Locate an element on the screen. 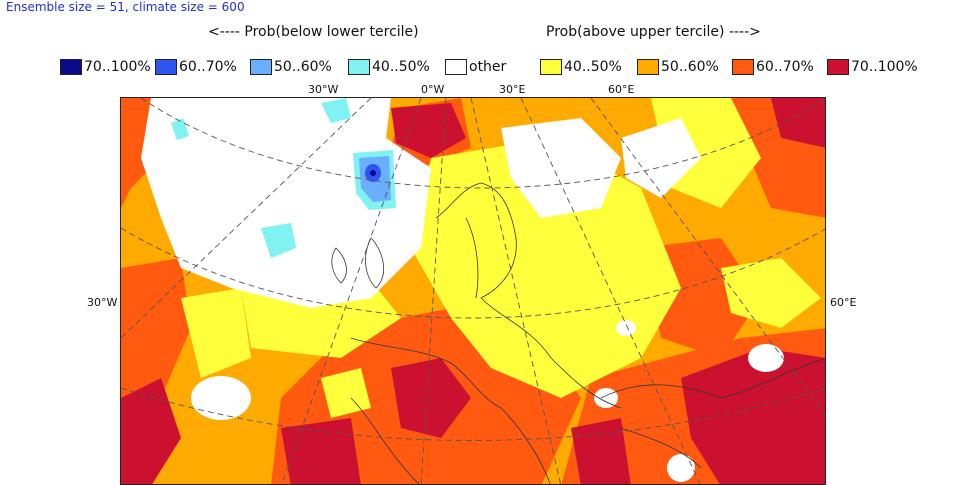 Image resolution: width=974 pixels, height=485 pixels. top-label-30e: 30°E is located at coordinates (512, 89).